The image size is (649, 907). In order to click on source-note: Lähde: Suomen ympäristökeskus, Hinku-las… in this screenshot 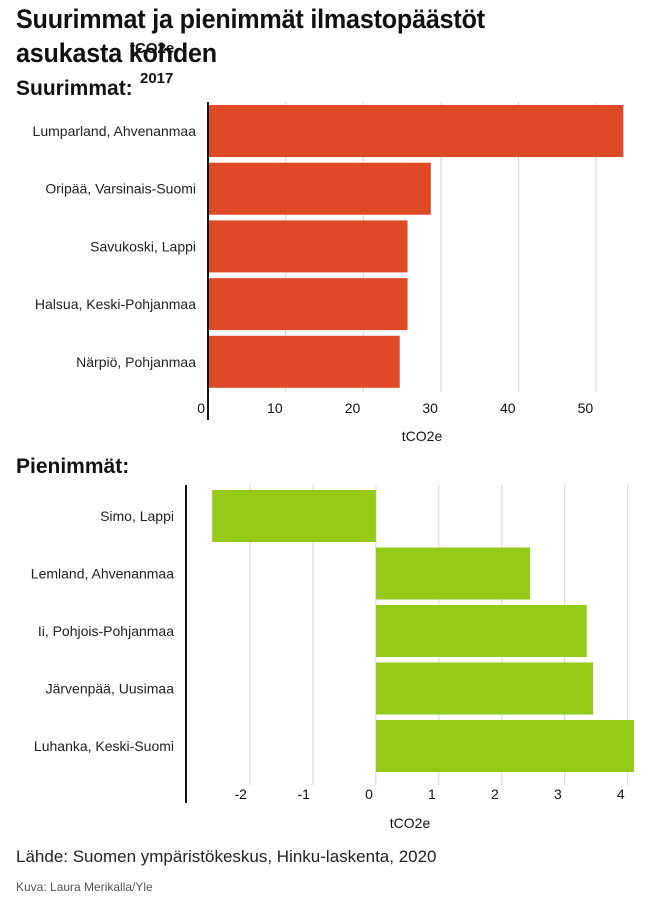, I will do `click(226, 856)`.